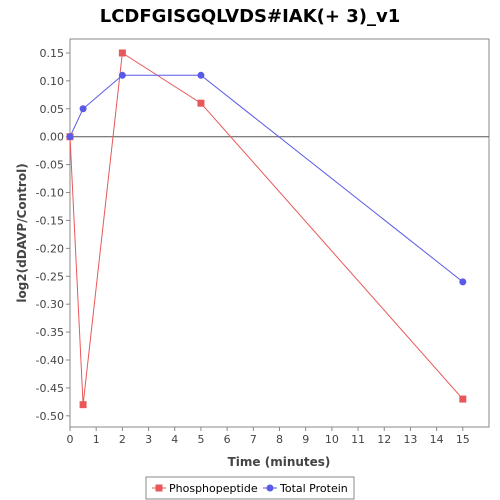 This screenshot has height=500, width=500. Describe the element at coordinates (50, 165) in the screenshot. I see `y-tick-label: -0.05` at that location.